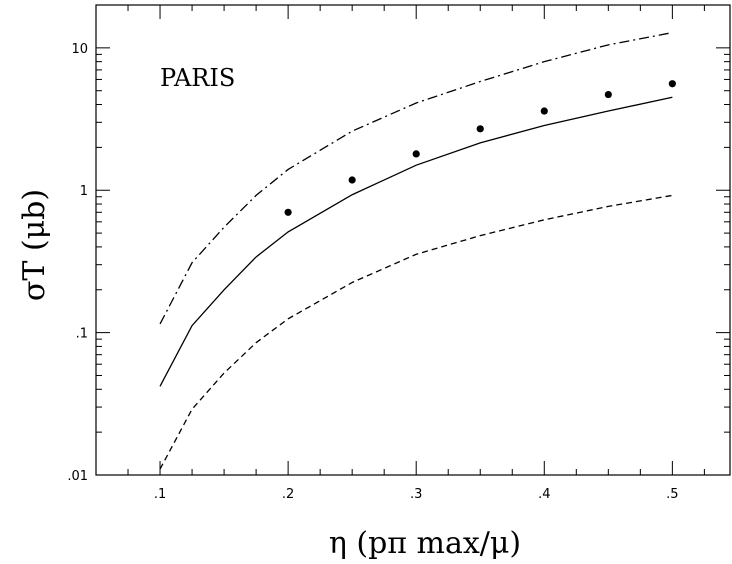  I want to click on x-tick-label: .1, so click(160, 494).